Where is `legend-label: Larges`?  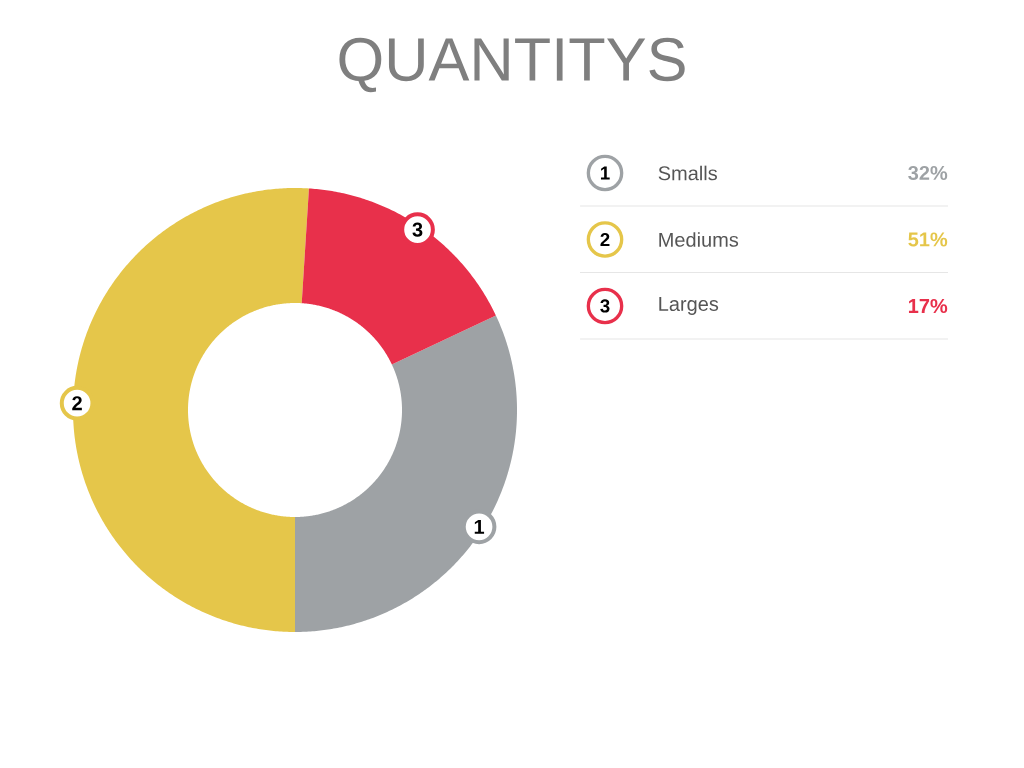
legend-label: Larges is located at coordinates (689, 306).